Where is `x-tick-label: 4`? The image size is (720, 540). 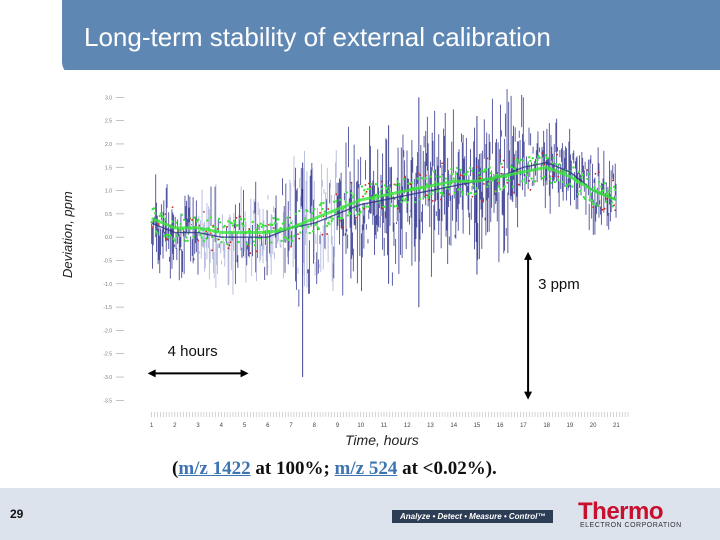 x-tick-label: 4 is located at coordinates (222, 426).